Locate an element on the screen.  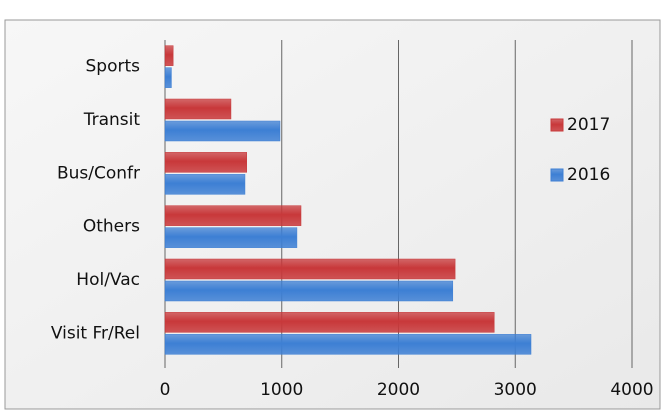
x-tick-label: 2000 is located at coordinates (398, 390).